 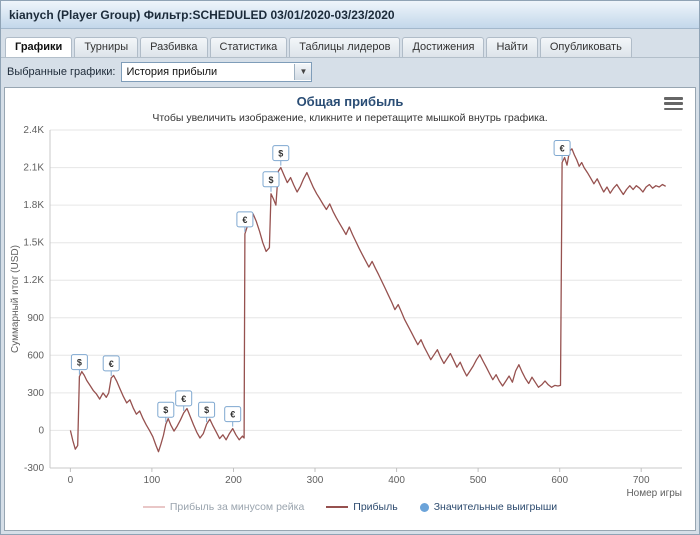 What do you see at coordinates (585, 47) in the screenshot?
I see `tab-publish: Опубликовать` at bounding box center [585, 47].